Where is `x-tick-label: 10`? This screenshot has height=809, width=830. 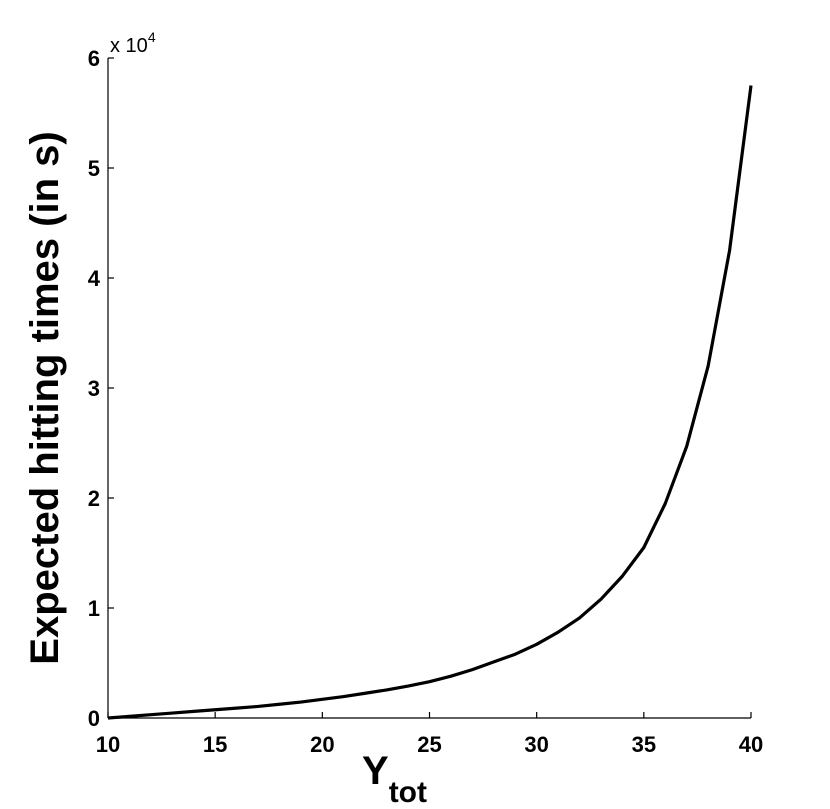
x-tick-label: 10 is located at coordinates (108, 744).